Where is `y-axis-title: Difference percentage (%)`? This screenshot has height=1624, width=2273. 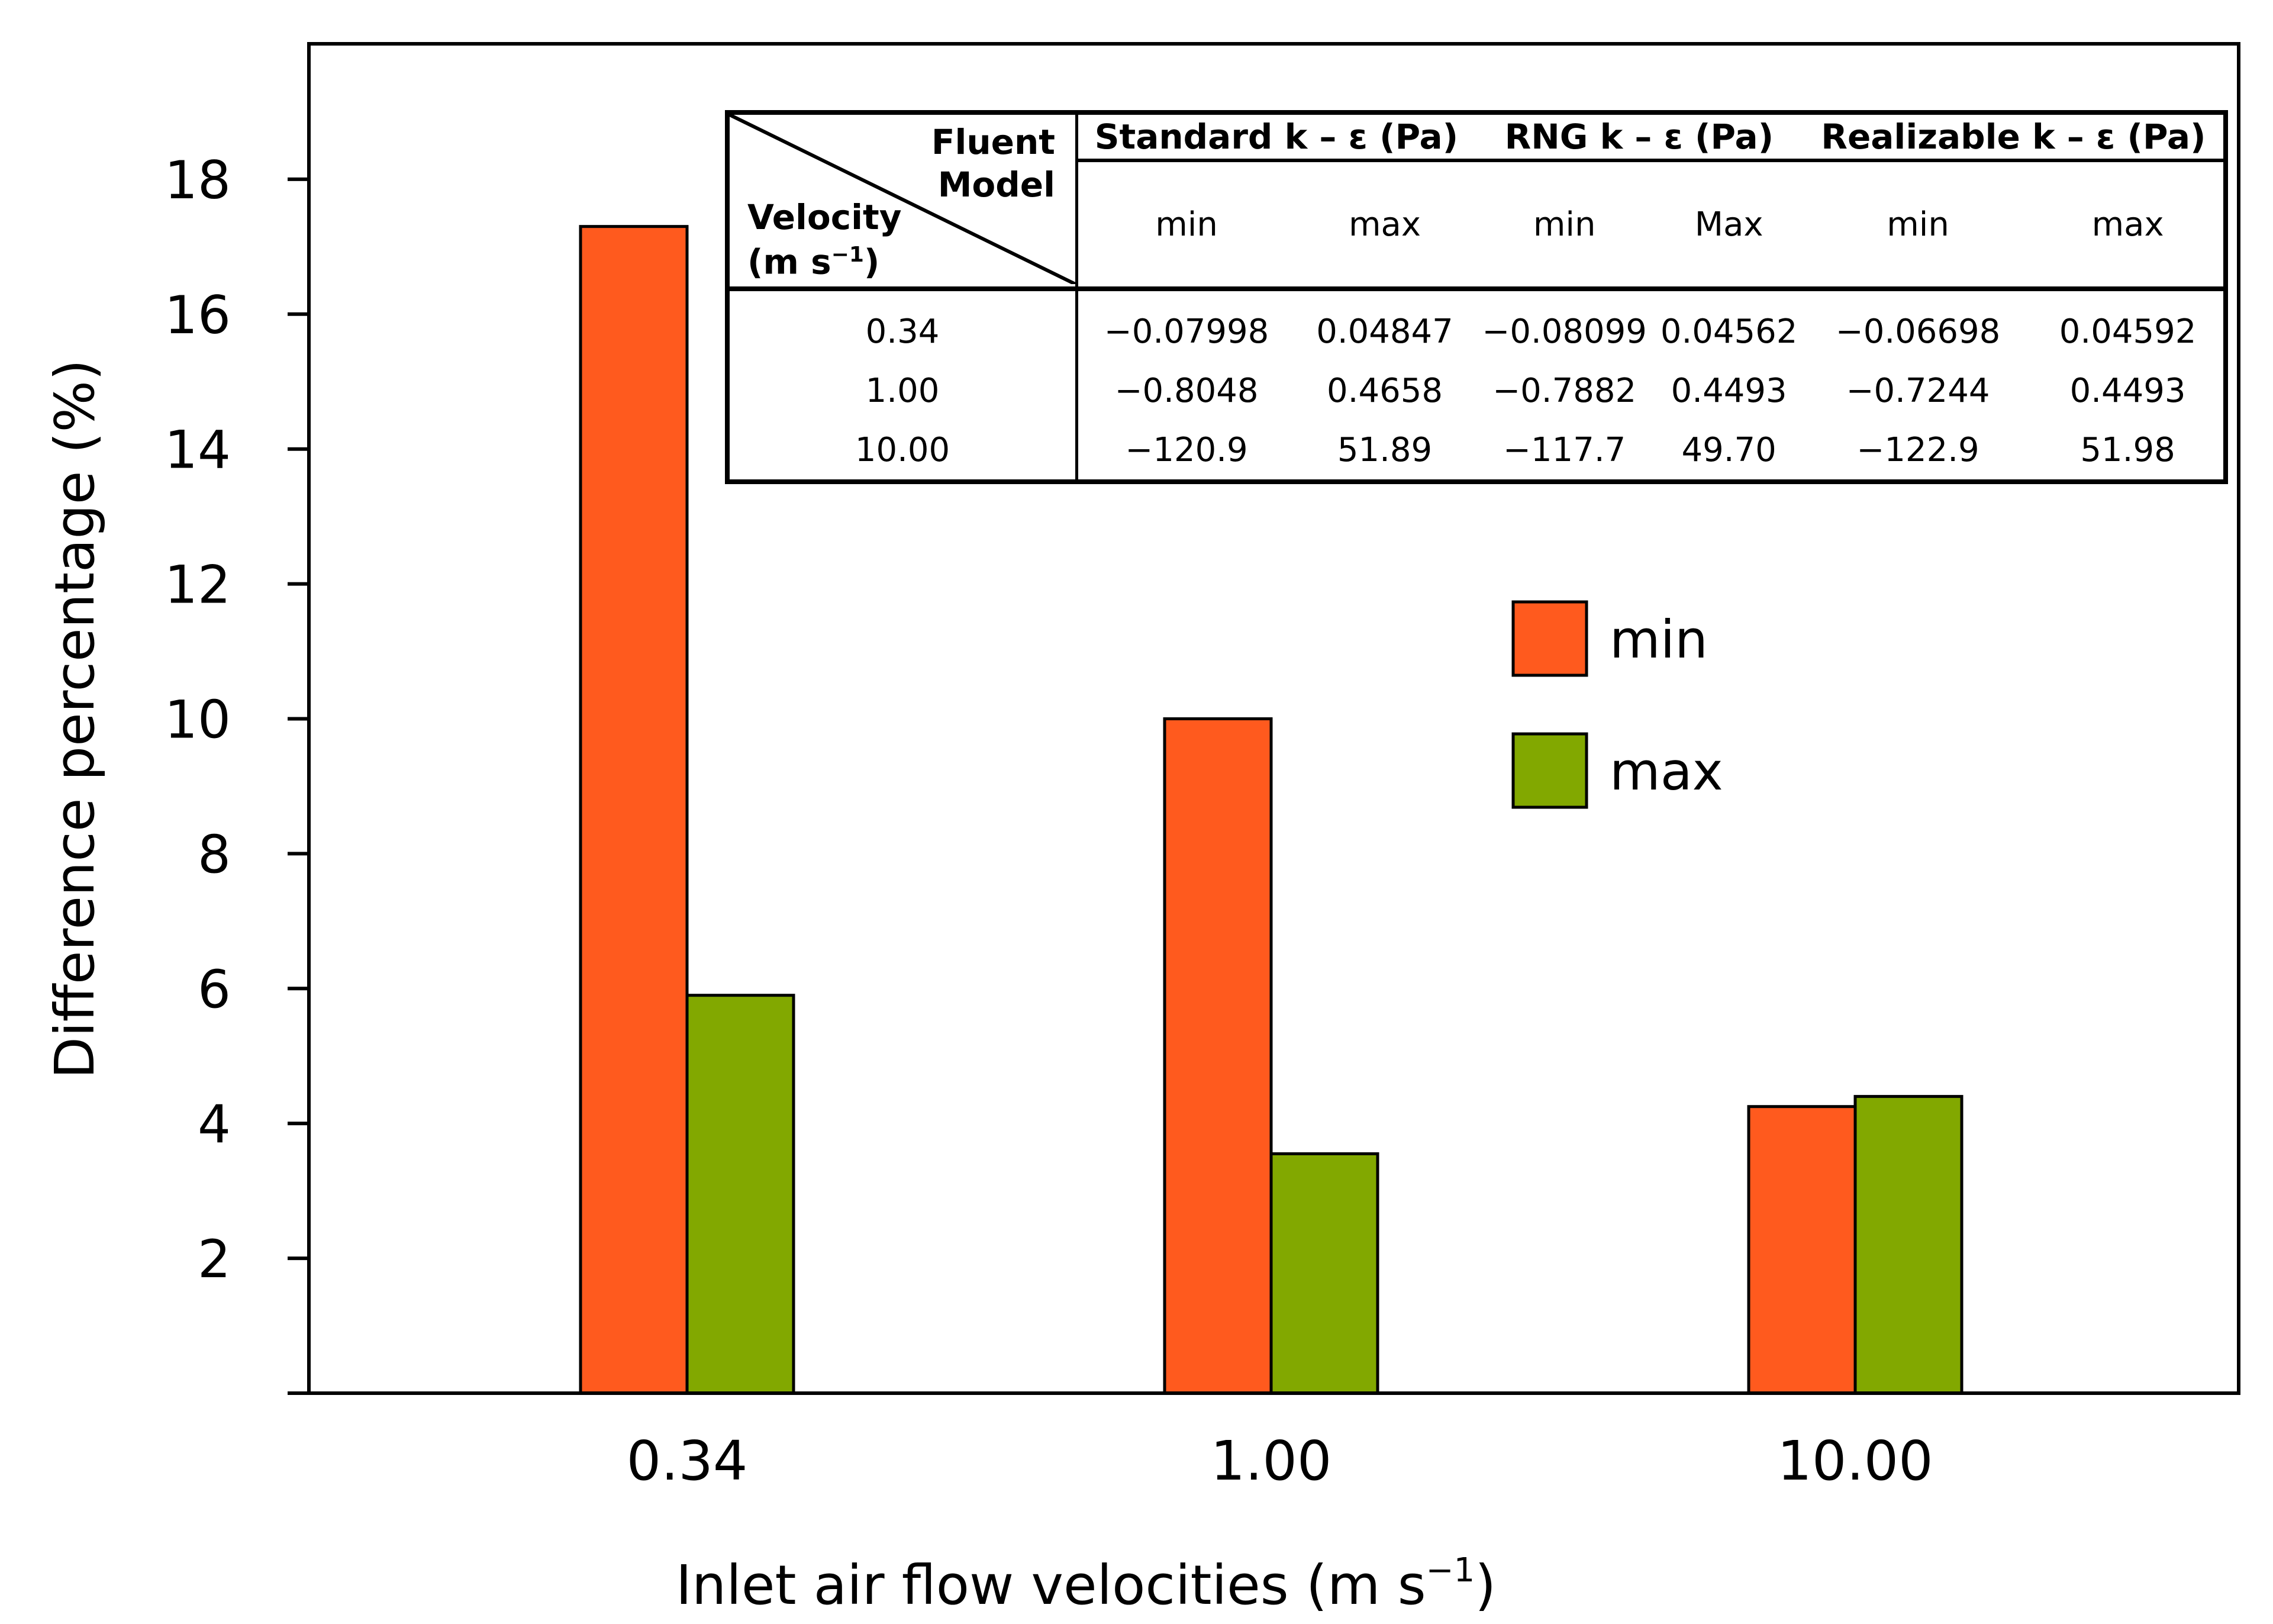 y-axis-title: Difference percentage (%) is located at coordinates (75, 719).